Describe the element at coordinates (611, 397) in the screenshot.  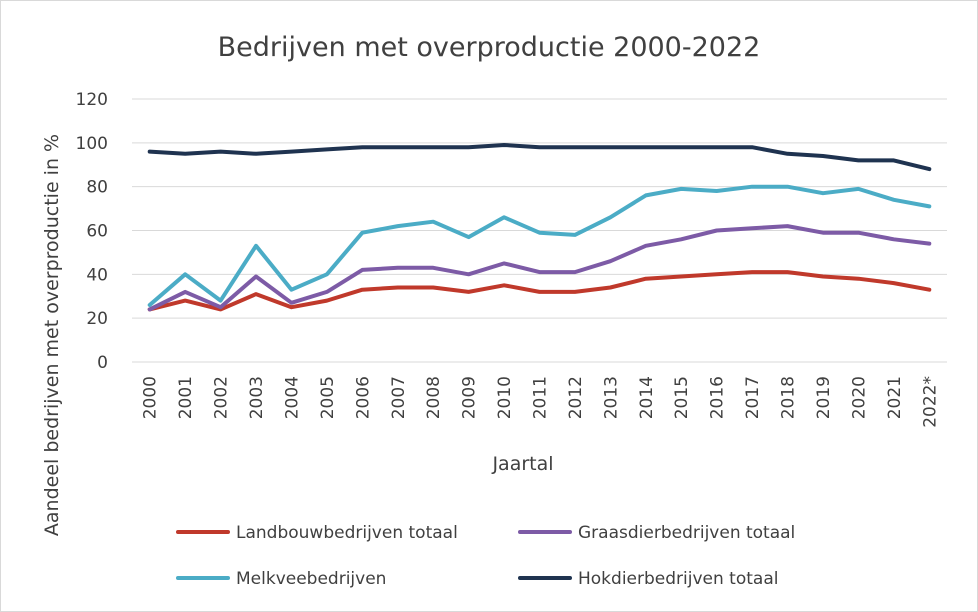
I see `x-tick-label: 2013` at that location.